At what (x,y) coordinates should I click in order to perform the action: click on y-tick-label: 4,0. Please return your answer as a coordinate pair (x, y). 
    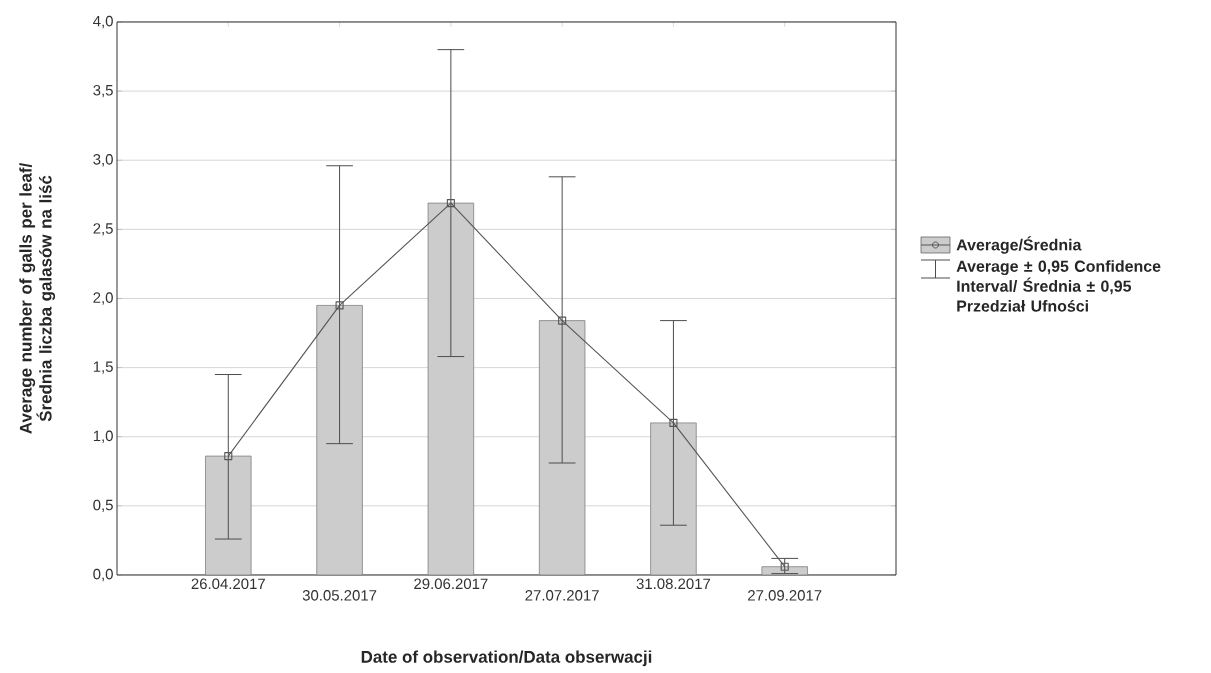
    Looking at the image, I should click on (103, 22).